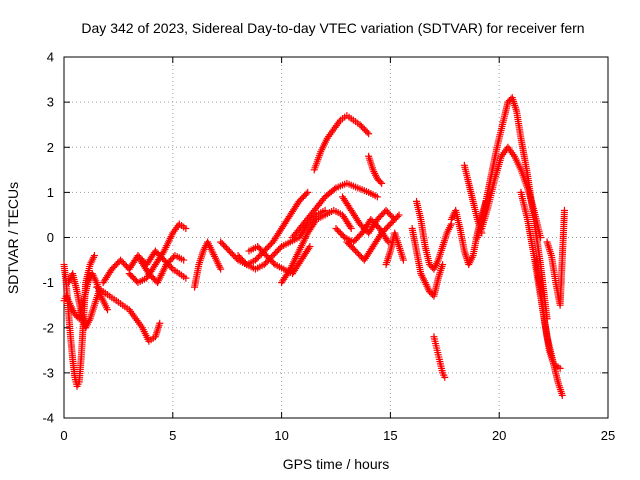 Image resolution: width=640 pixels, height=480 pixels. Describe the element at coordinates (336, 464) in the screenshot. I see `x-axis-label: GPS time / hours` at that location.